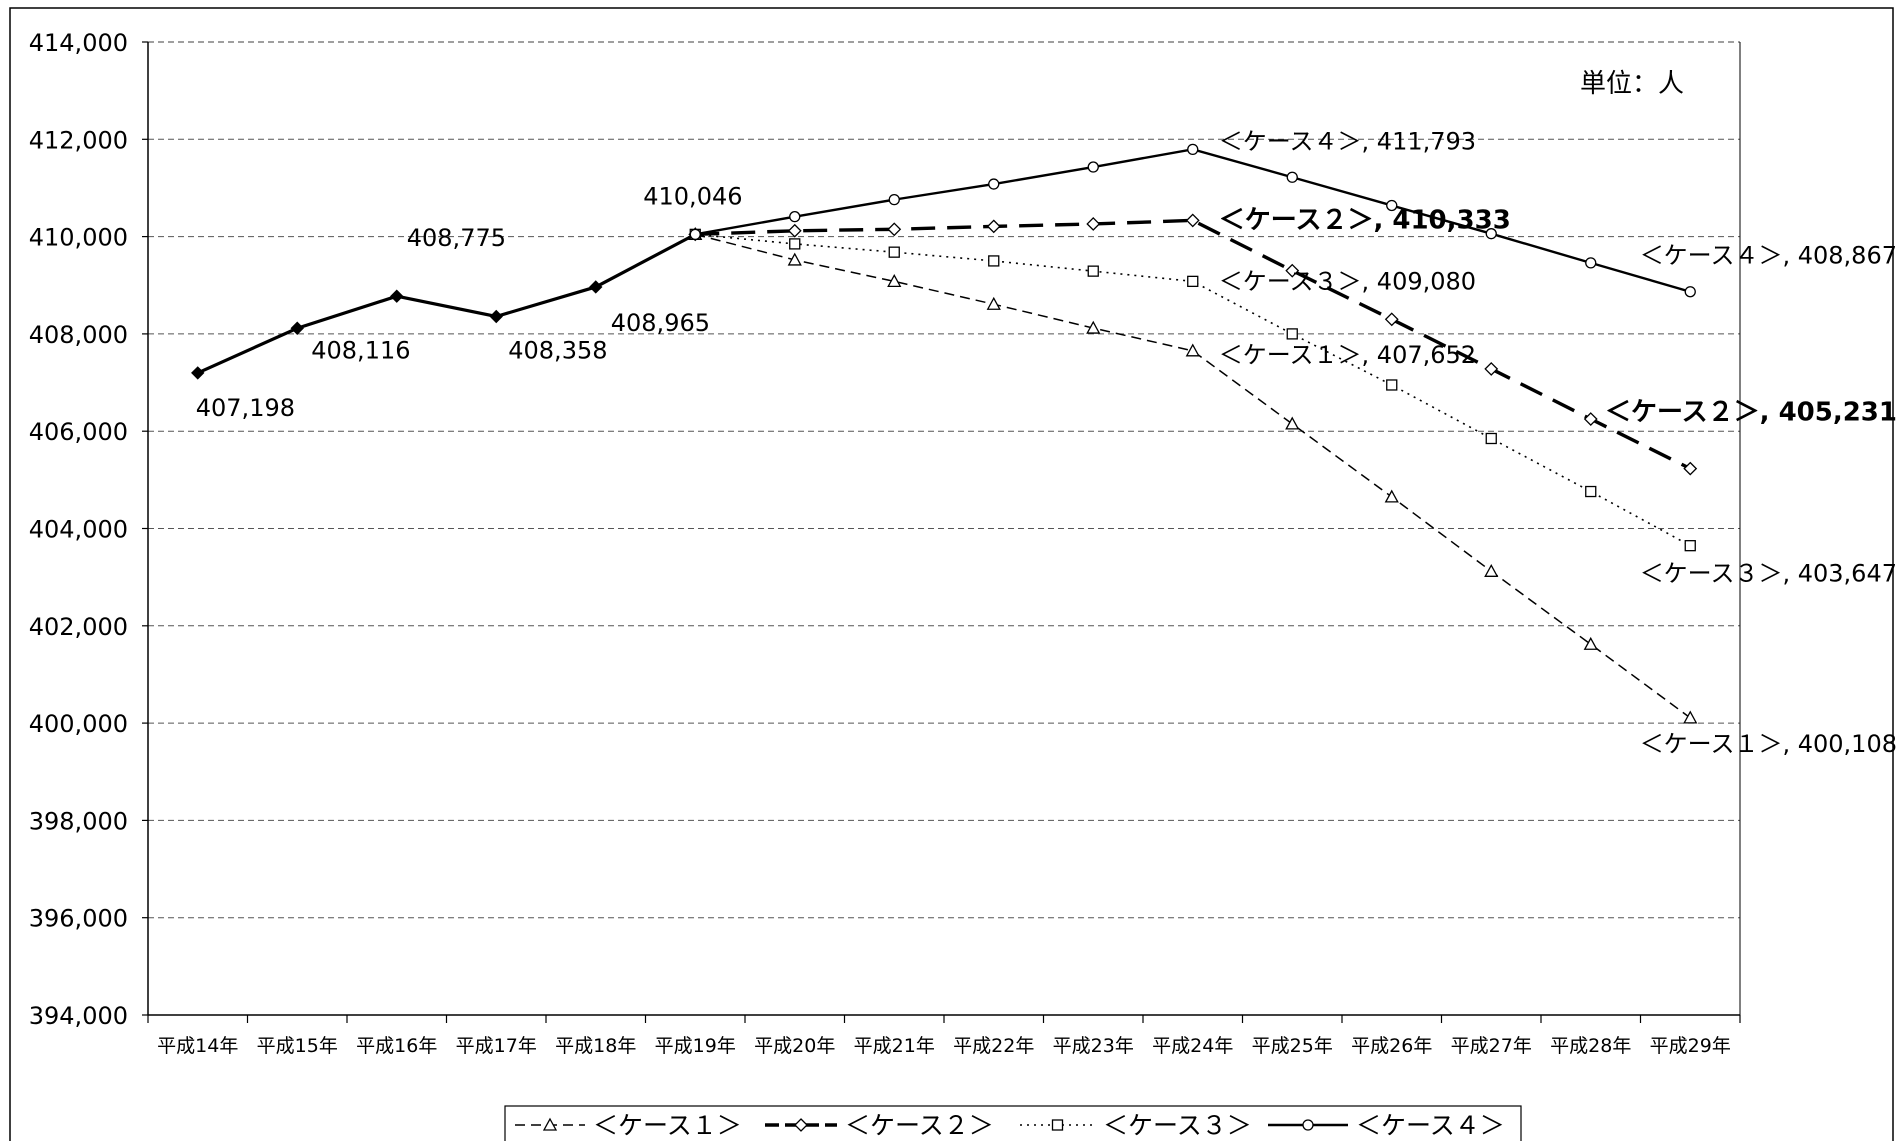 This screenshot has width=1903, height=1145. I want to click on legend-marker-case4, so click(1308, 1125).